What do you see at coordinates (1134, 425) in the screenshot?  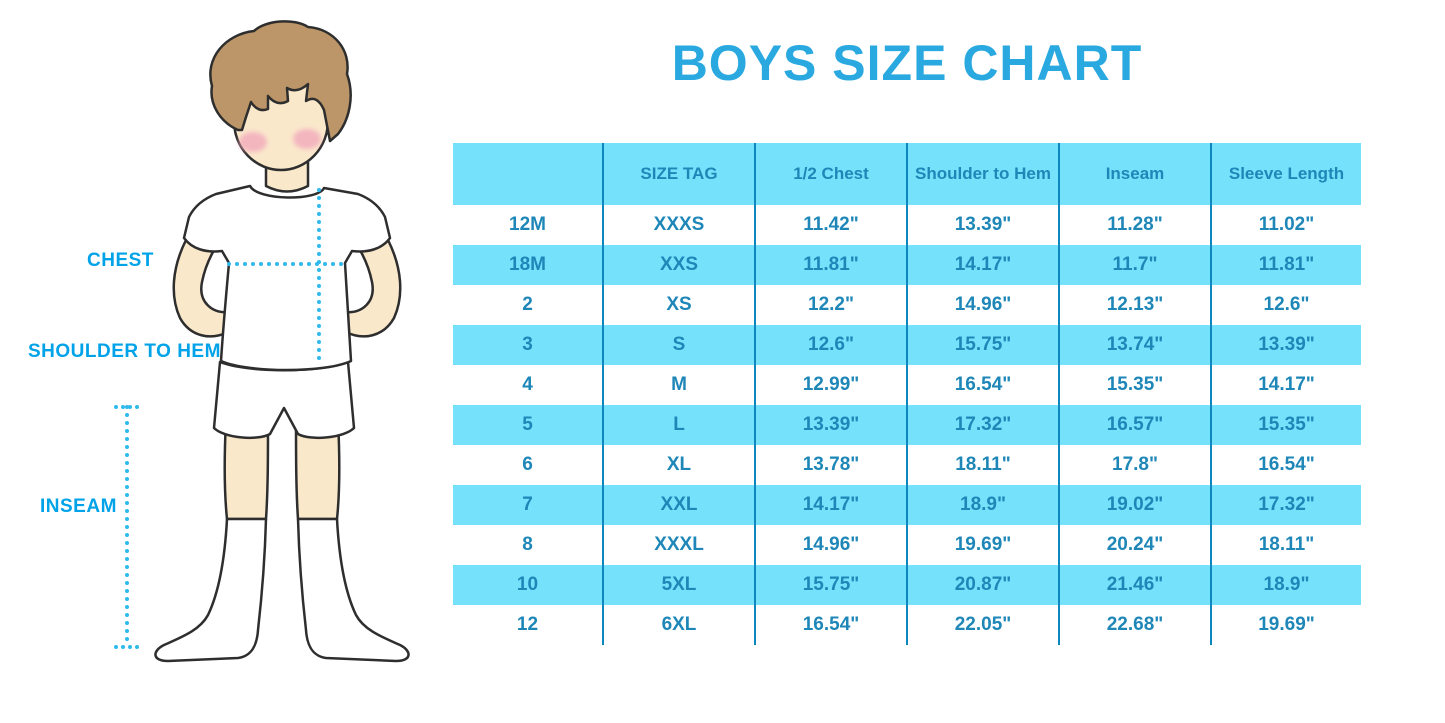 I see `size-cell: 16.57"` at bounding box center [1134, 425].